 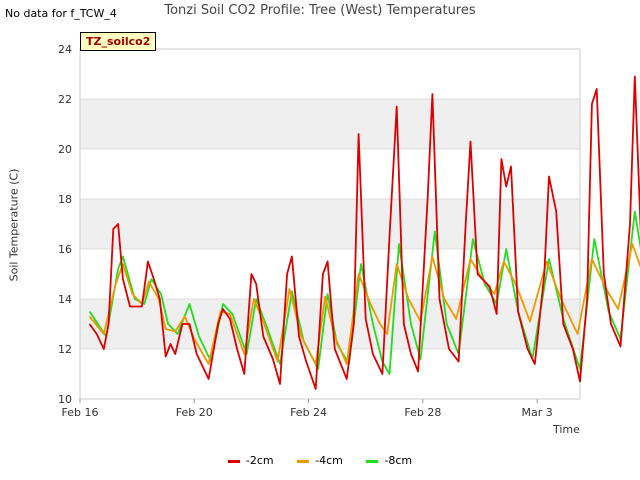 I want to click on y-axis: 10 12 14 16 18 20 22 24, so click(x=65, y=224).